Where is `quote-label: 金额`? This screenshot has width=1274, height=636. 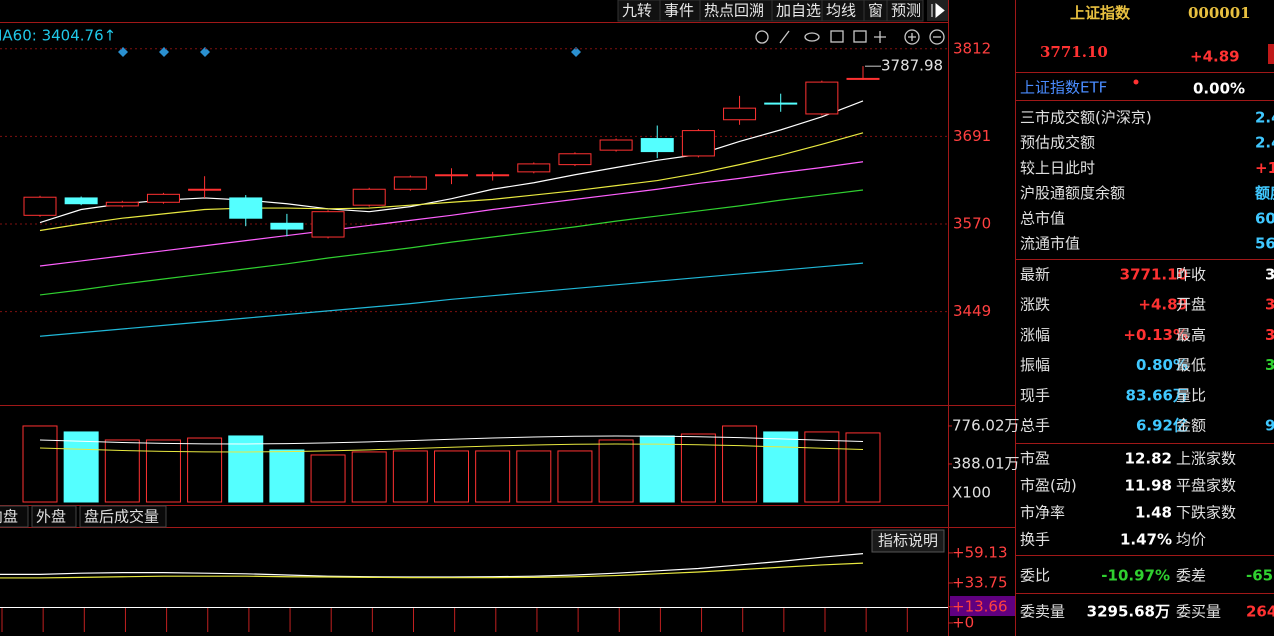
quote-label: 金额 is located at coordinates (1191, 426).